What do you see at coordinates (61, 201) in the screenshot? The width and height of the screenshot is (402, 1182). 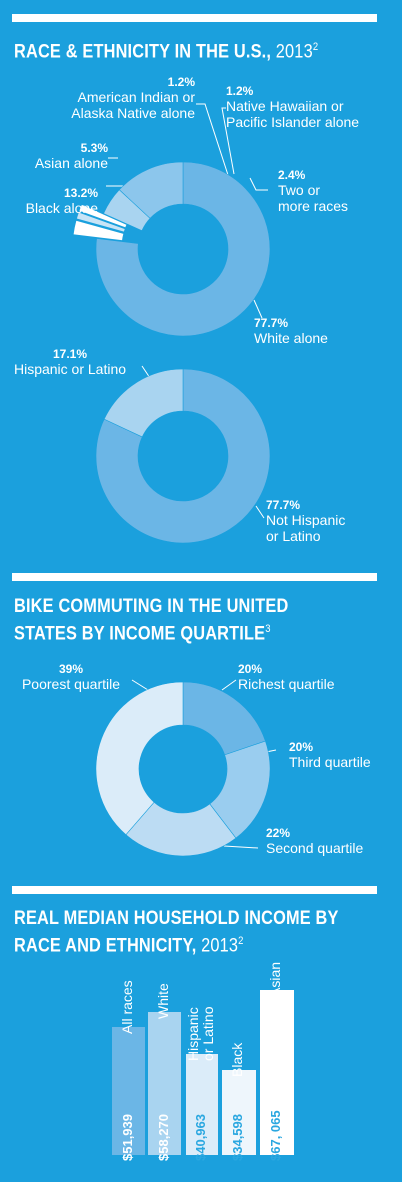 I see `label-black: 13.2% Black alone` at bounding box center [61, 201].